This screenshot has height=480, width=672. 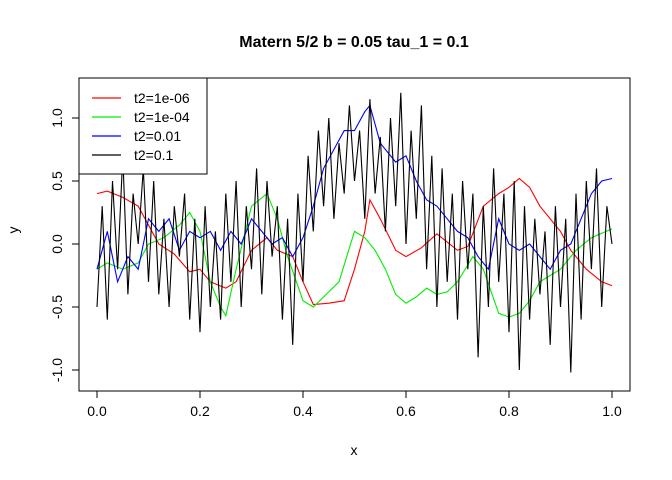 What do you see at coordinates (200, 411) in the screenshot?
I see `x-tick-label: 0.2` at bounding box center [200, 411].